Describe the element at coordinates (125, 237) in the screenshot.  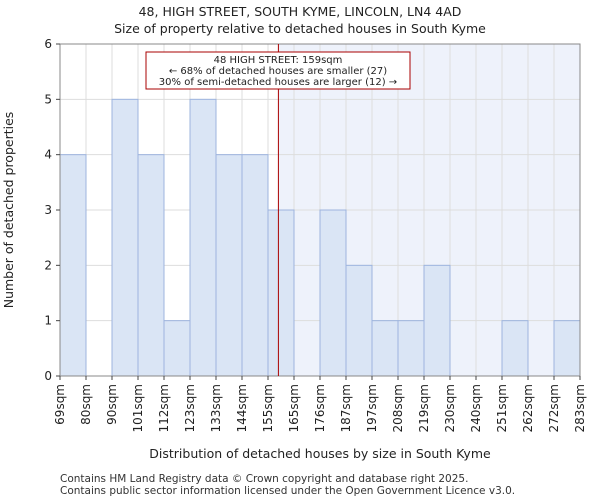
I see `bar-90sqm` at that location.